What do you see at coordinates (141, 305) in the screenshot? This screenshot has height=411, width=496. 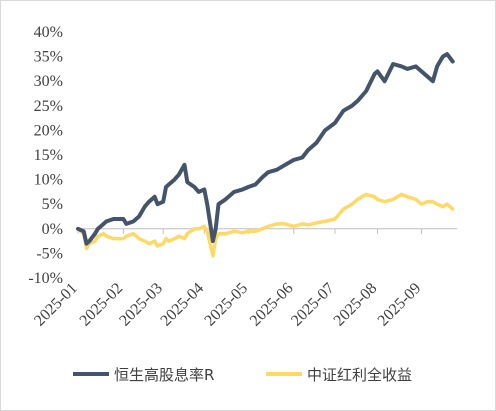 I see `x-tick-label: 2025-03` at bounding box center [141, 305].